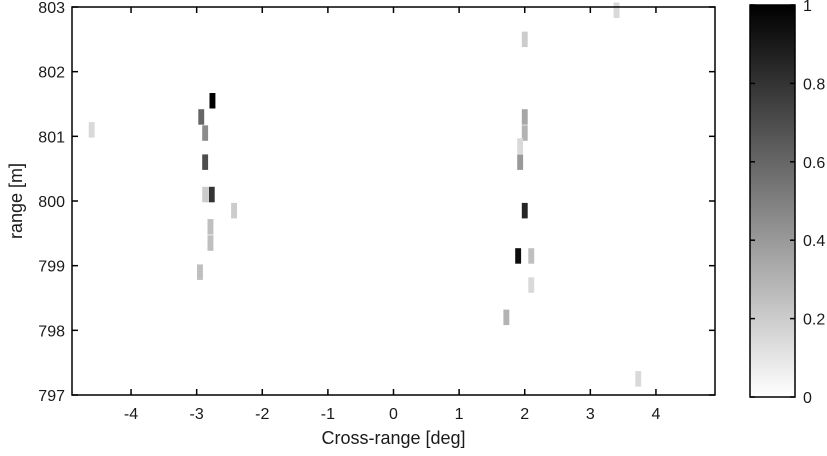 The width and height of the screenshot is (827, 456). Describe the element at coordinates (328, 414) in the screenshot. I see `x-tick-label: -1` at that location.